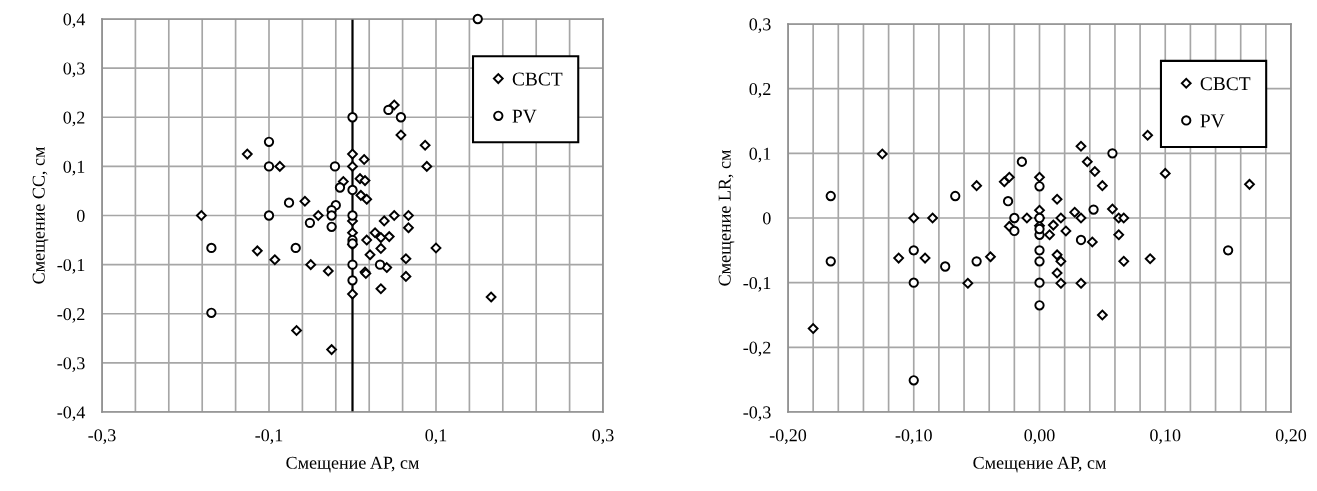 The width and height of the screenshot is (1317, 491). I want to click on x-tick-label: -0,3, so click(102, 436).